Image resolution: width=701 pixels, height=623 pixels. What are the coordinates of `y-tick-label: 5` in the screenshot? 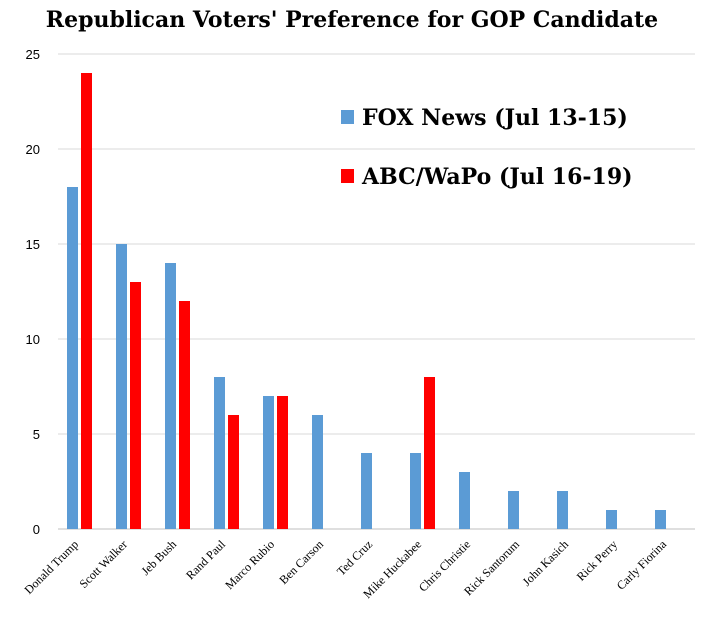 It's located at (36, 434).